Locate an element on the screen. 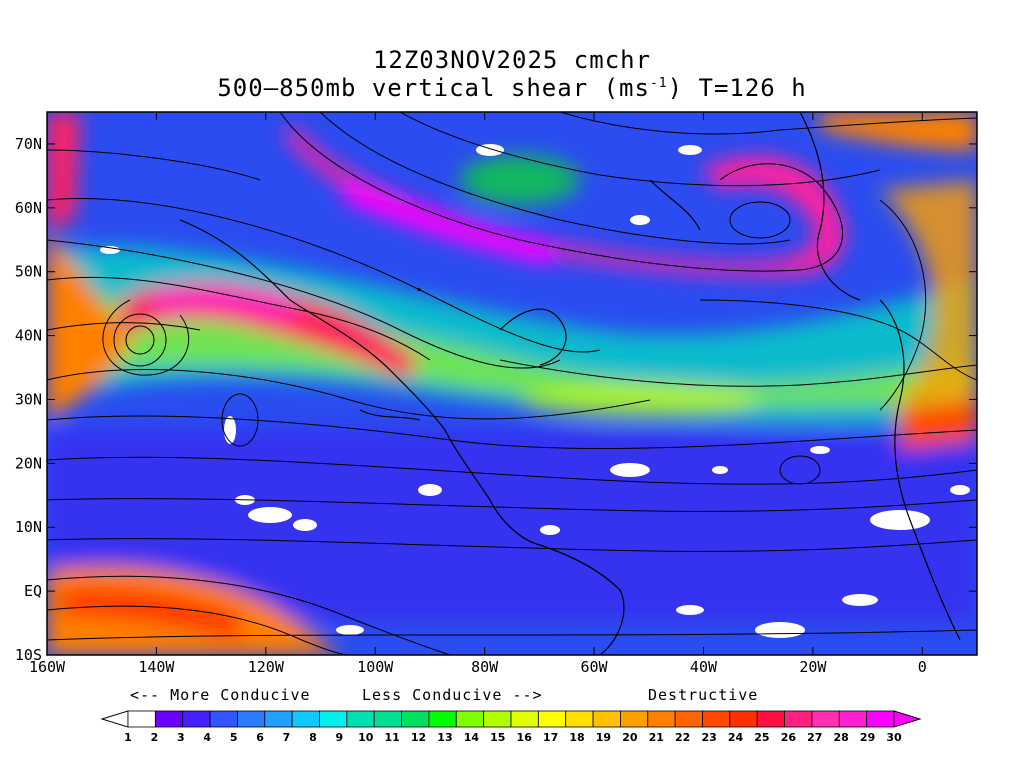 The height and width of the screenshot is (768, 1024). lat-label: 30N is located at coordinates (28, 399).